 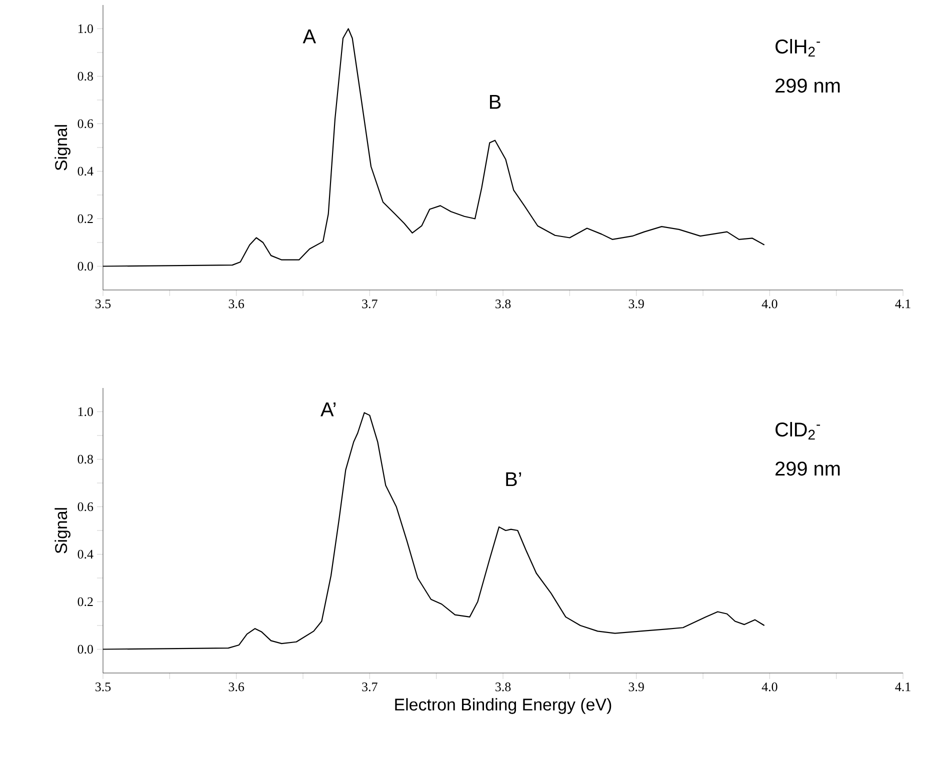 What do you see at coordinates (495, 102) in the screenshot?
I see `annotation: B` at bounding box center [495, 102].